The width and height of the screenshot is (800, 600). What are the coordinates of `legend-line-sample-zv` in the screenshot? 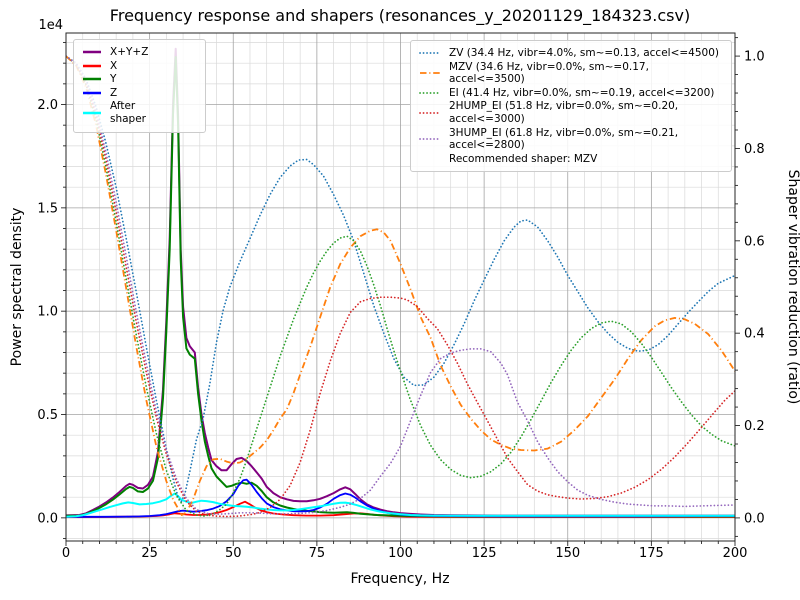 It's located at (430, 53).